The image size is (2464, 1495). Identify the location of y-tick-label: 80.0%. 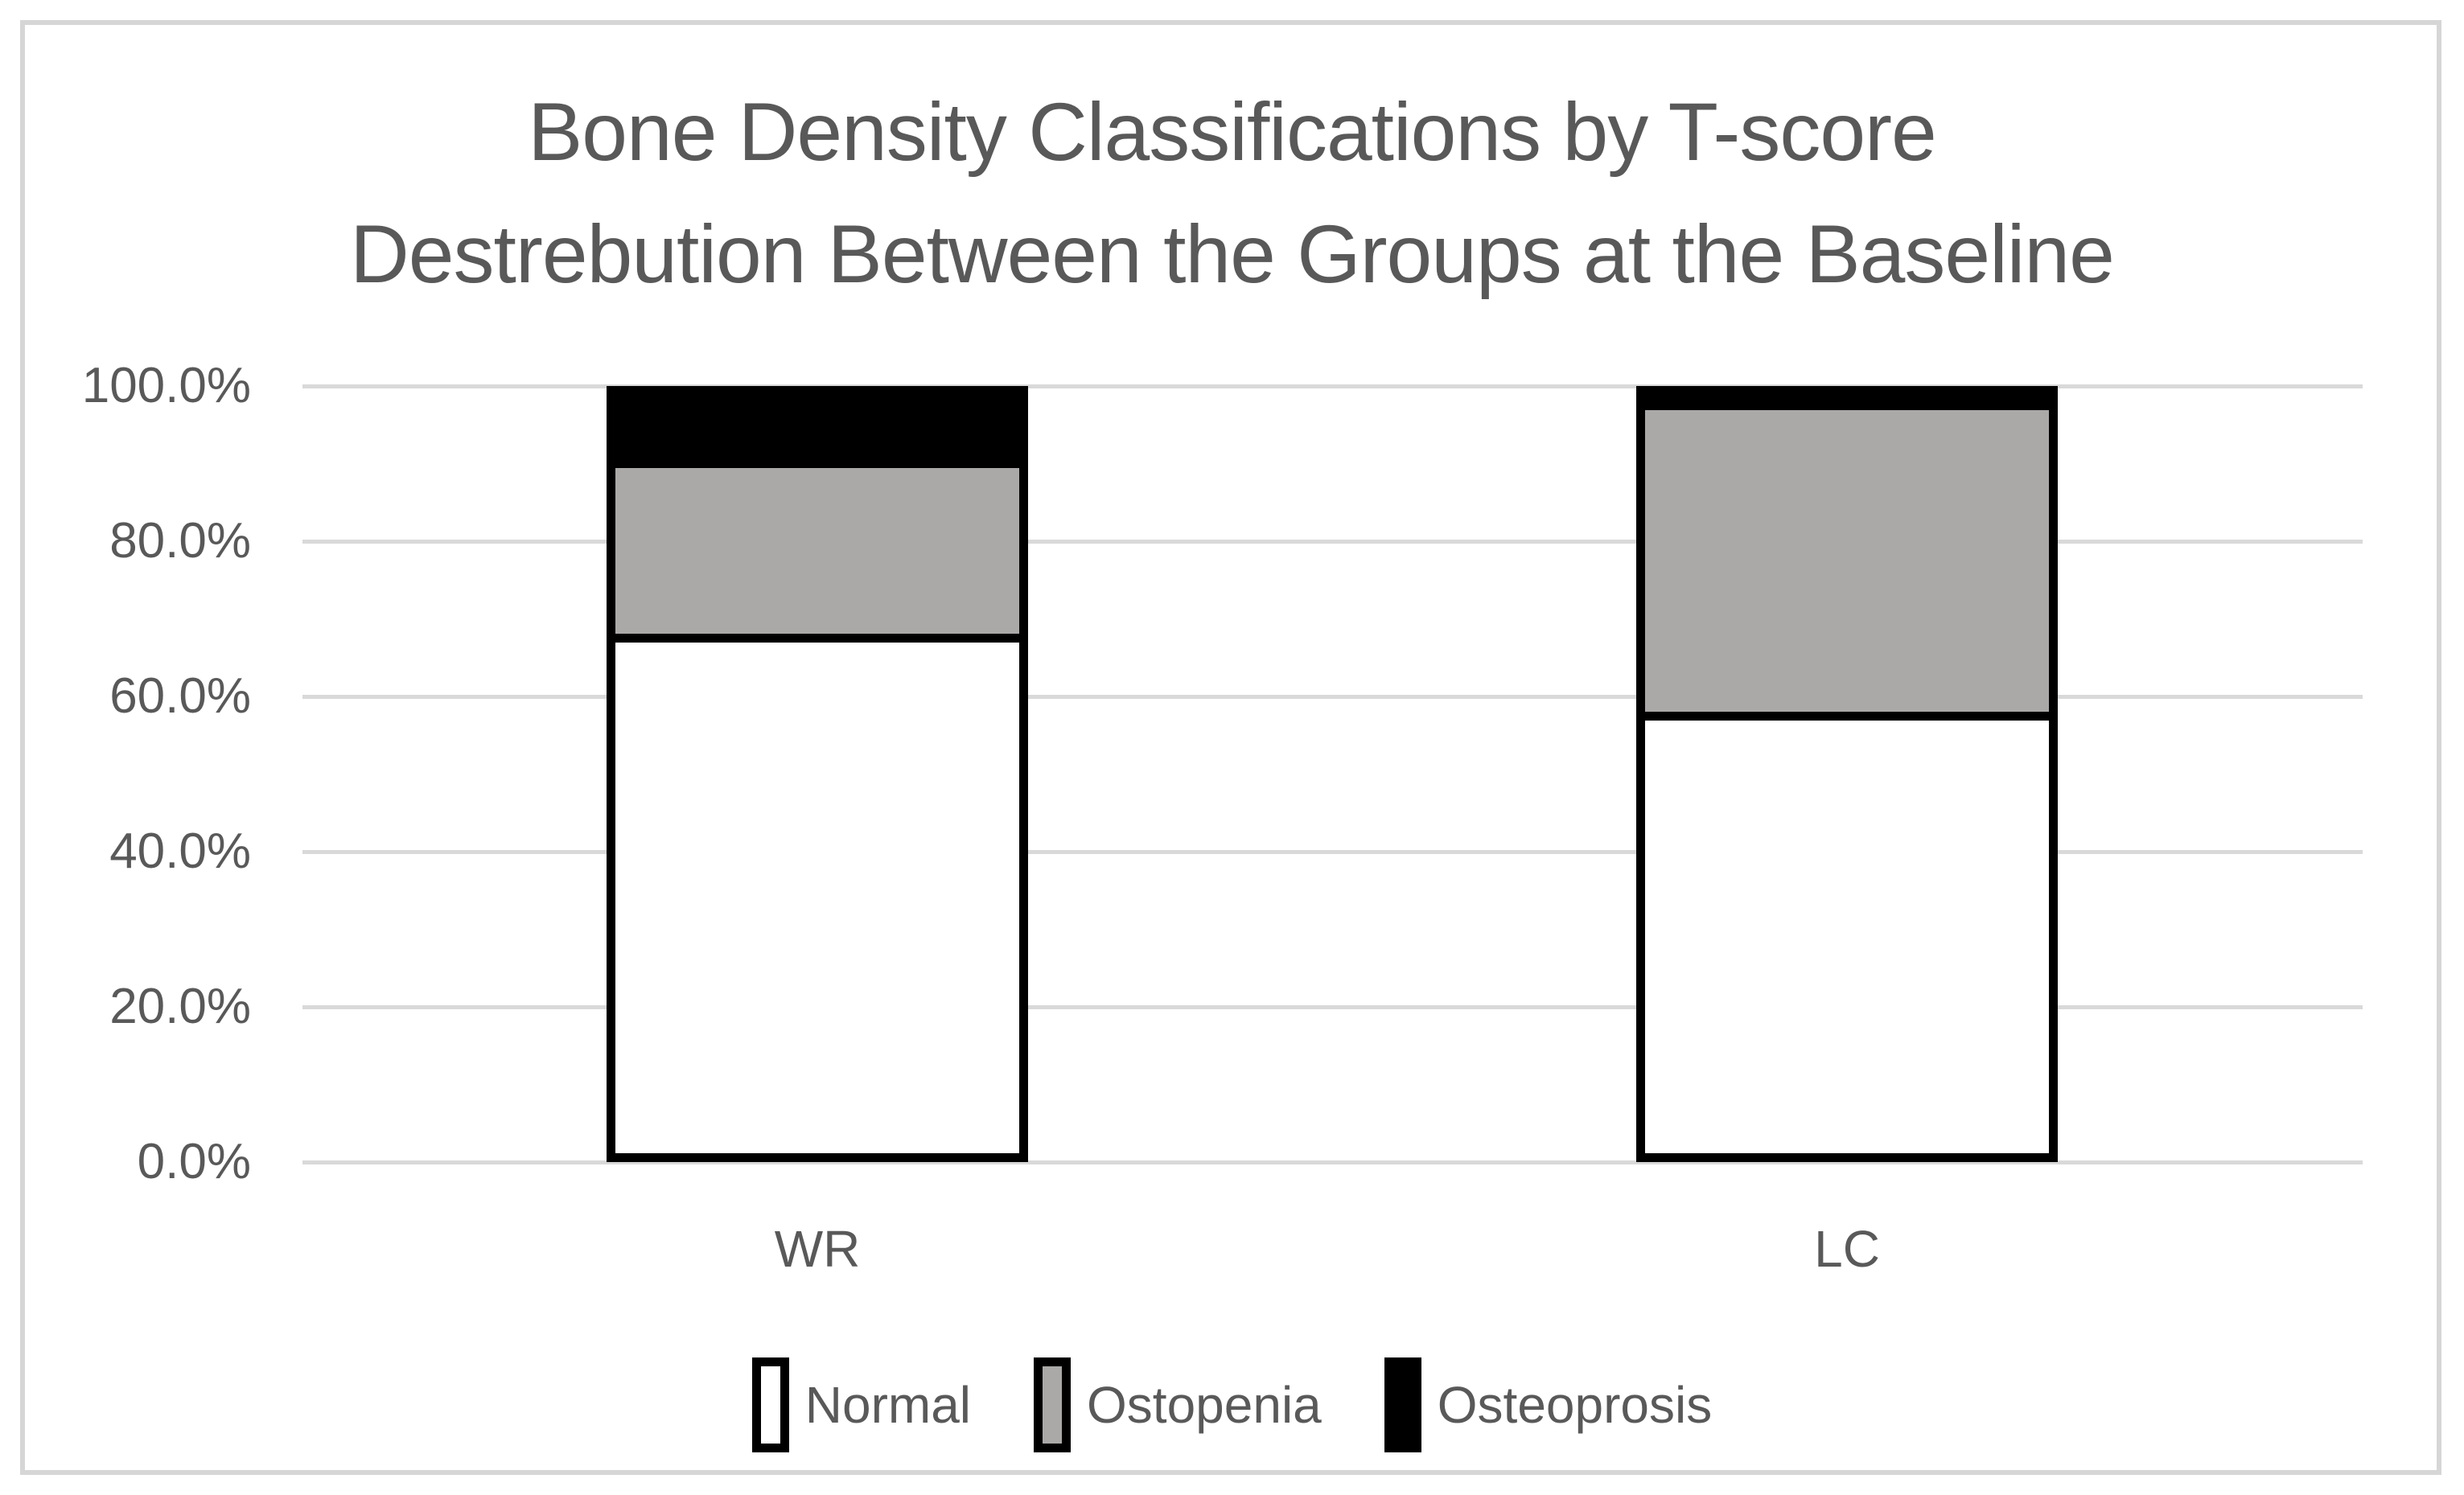
(180, 541).